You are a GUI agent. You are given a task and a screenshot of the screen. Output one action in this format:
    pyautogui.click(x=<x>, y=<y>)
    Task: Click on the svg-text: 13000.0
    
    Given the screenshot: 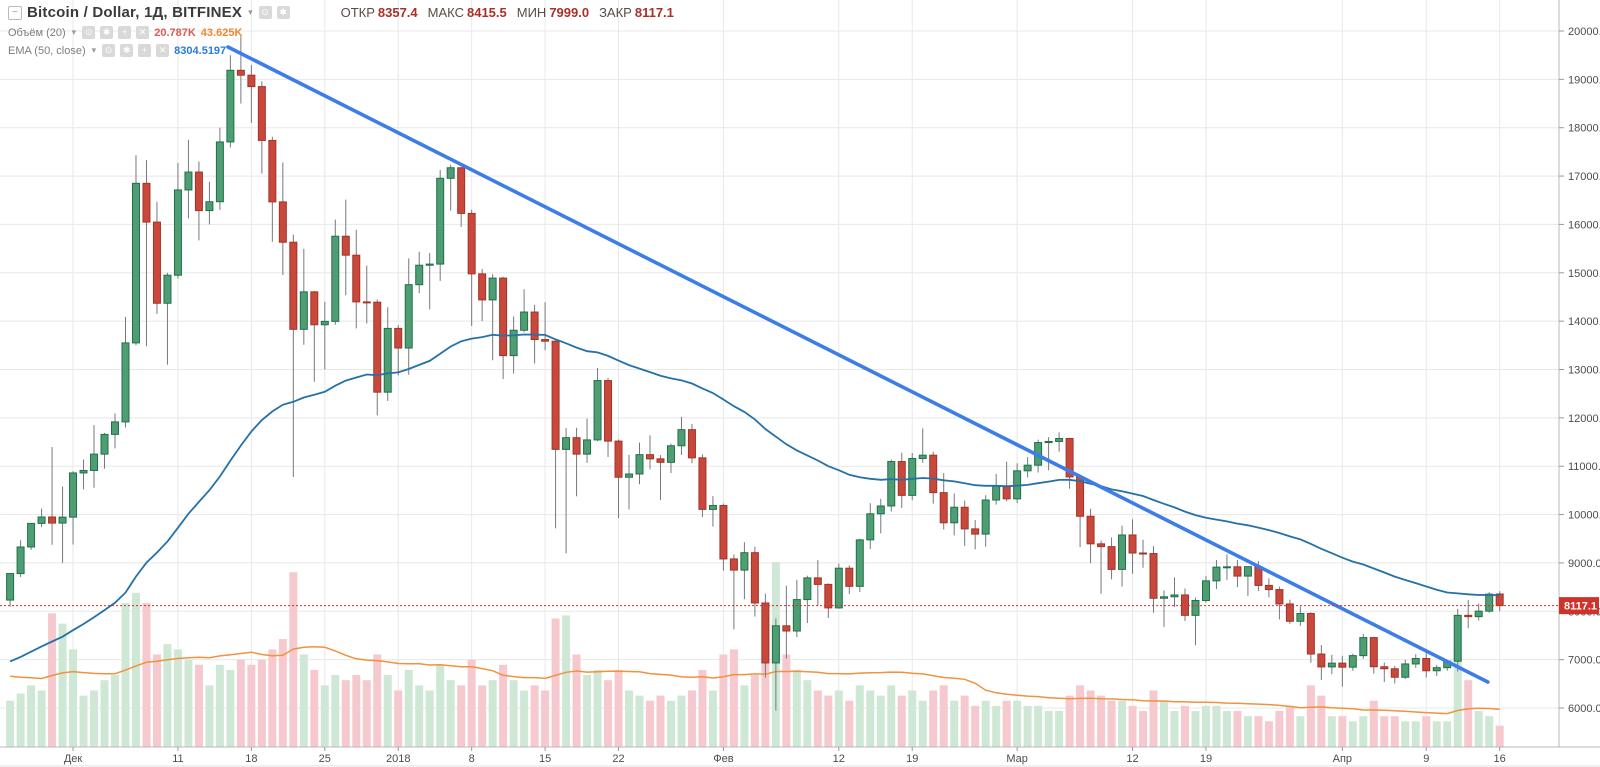 What is the action you would take?
    pyautogui.click(x=1584, y=371)
    